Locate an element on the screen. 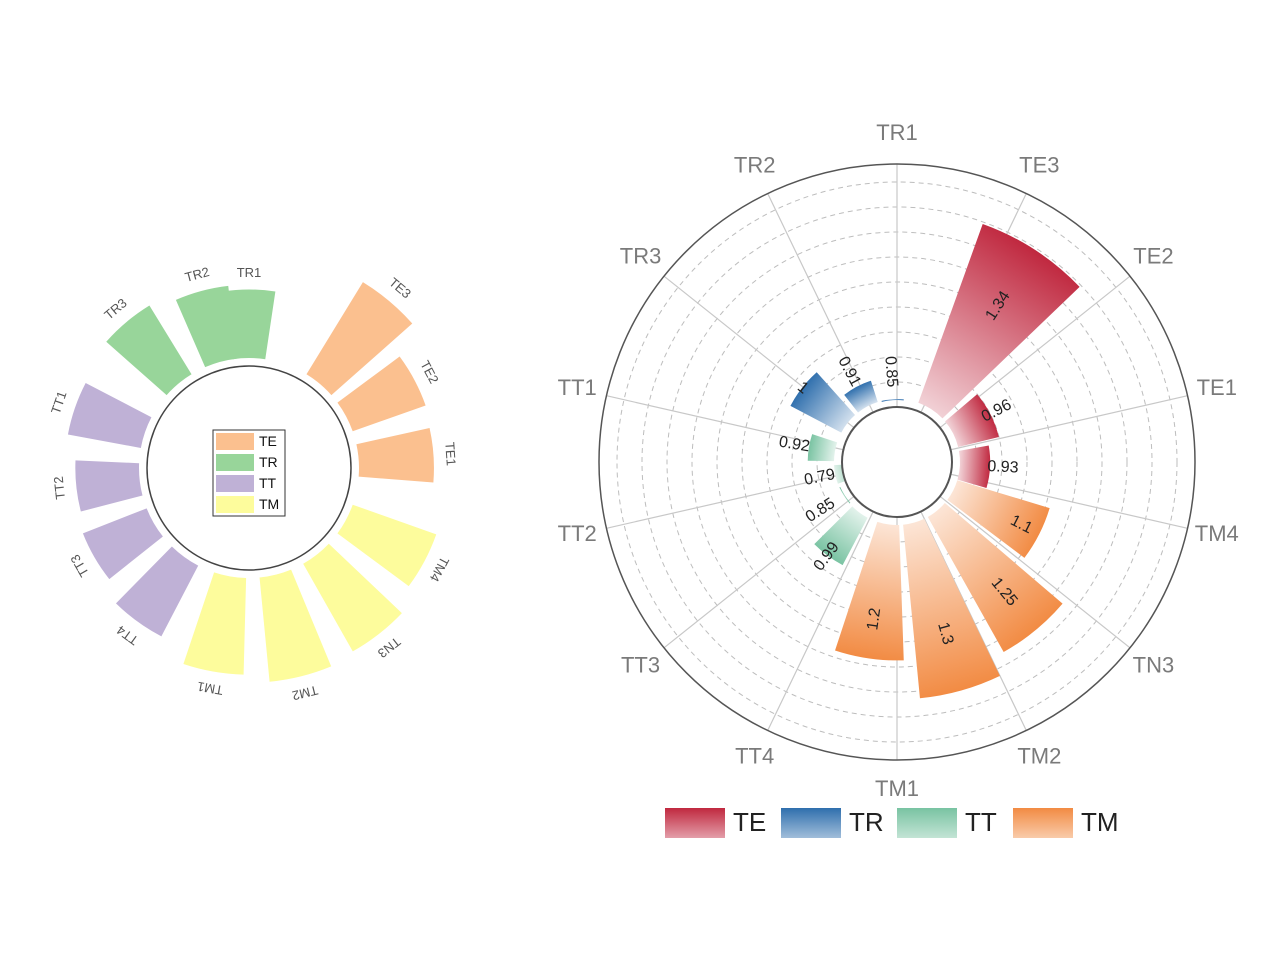 The image size is (1280, 960). value-label-te-2: 0.96 is located at coordinates (997, 410).